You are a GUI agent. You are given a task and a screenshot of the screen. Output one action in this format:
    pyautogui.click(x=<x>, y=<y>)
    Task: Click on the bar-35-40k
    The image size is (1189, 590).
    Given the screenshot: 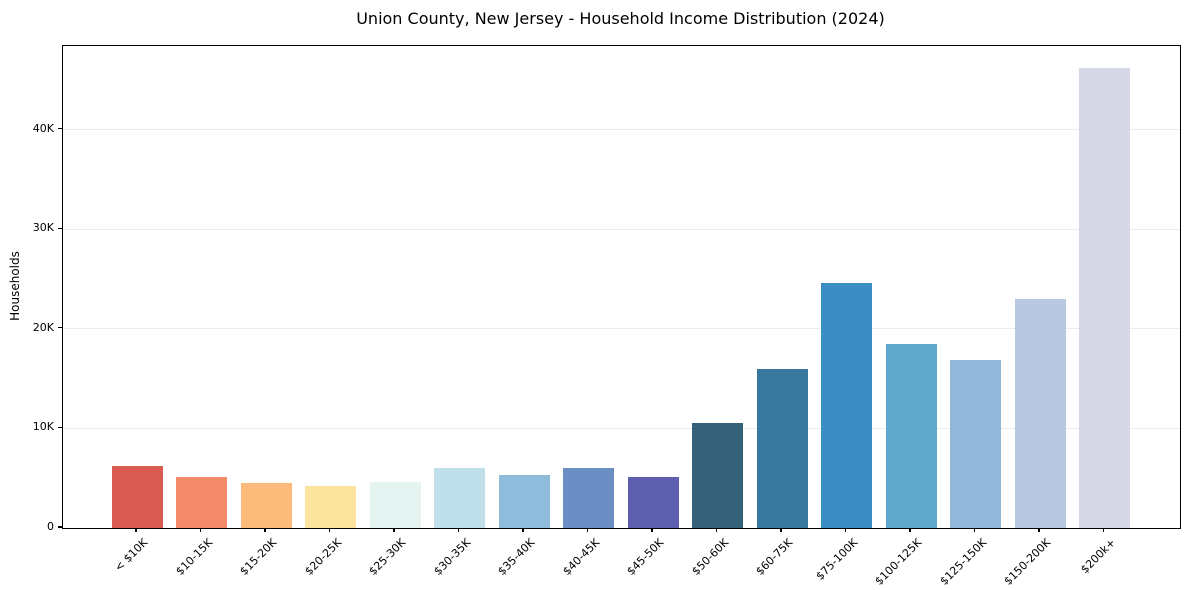 What is the action you would take?
    pyautogui.click(x=524, y=501)
    